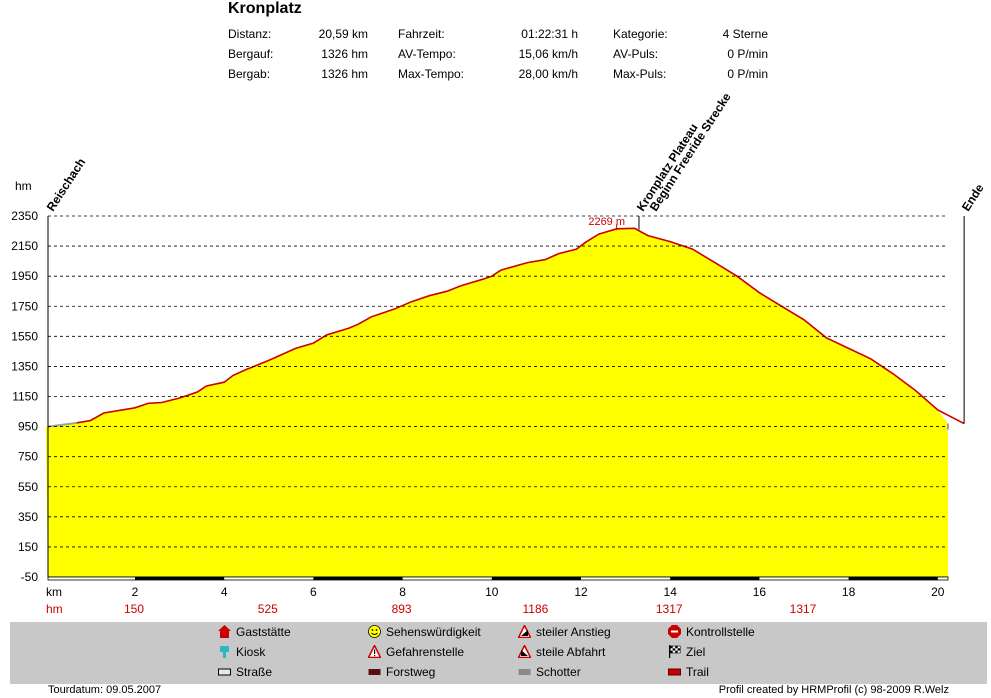 This screenshot has width=991, height=698. Describe the element at coordinates (28, 517) in the screenshot. I see `y-tick-label: 350` at that location.